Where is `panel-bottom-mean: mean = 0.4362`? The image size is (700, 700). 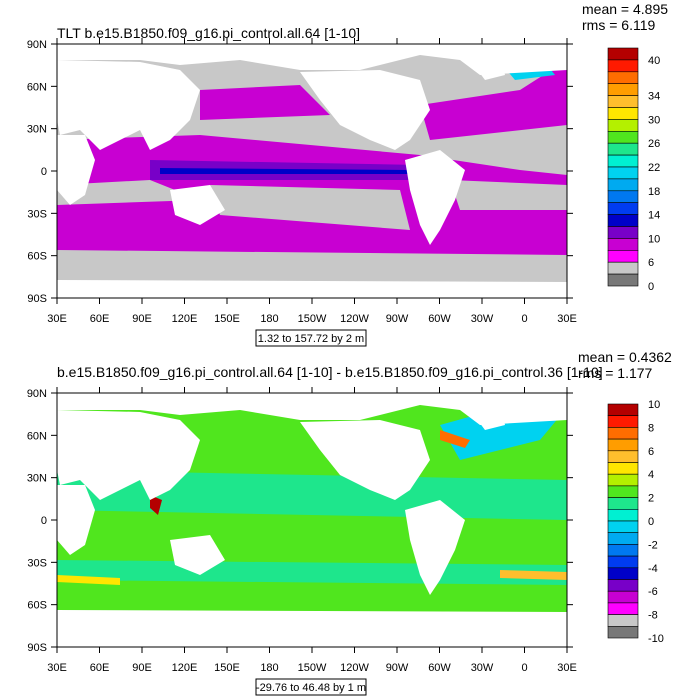
panel-bottom-mean: mean = 0.4362 is located at coordinates (625, 357).